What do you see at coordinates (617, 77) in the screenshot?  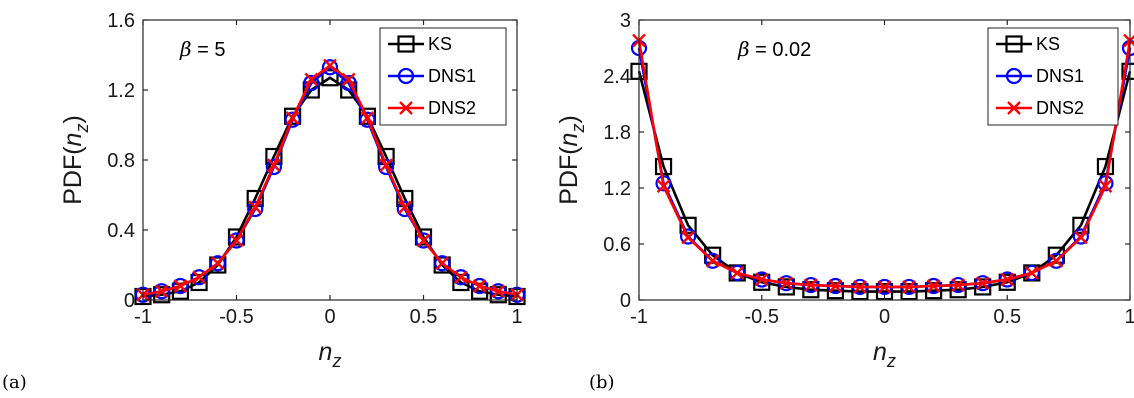 I see `y-tick-label: 2.4` at bounding box center [617, 77].